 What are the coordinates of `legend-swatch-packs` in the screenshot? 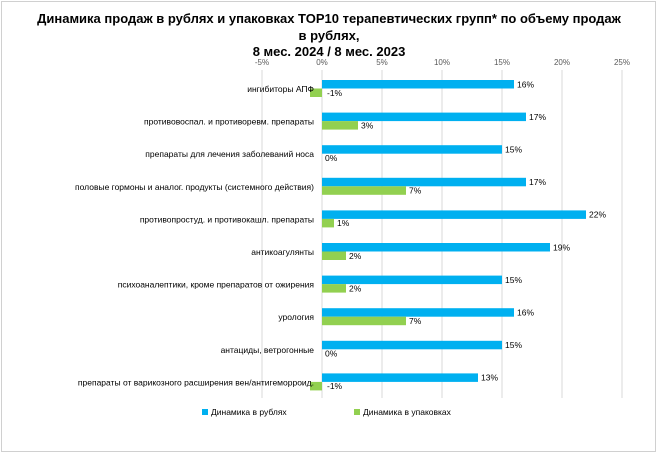 It's located at (357, 412).